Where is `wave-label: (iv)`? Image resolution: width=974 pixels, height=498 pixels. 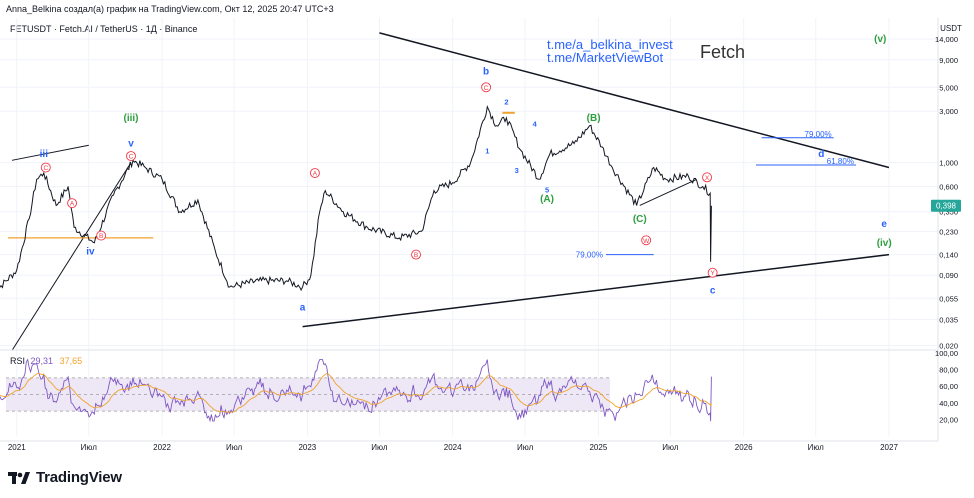 wave-label: (iv) is located at coordinates (884, 243).